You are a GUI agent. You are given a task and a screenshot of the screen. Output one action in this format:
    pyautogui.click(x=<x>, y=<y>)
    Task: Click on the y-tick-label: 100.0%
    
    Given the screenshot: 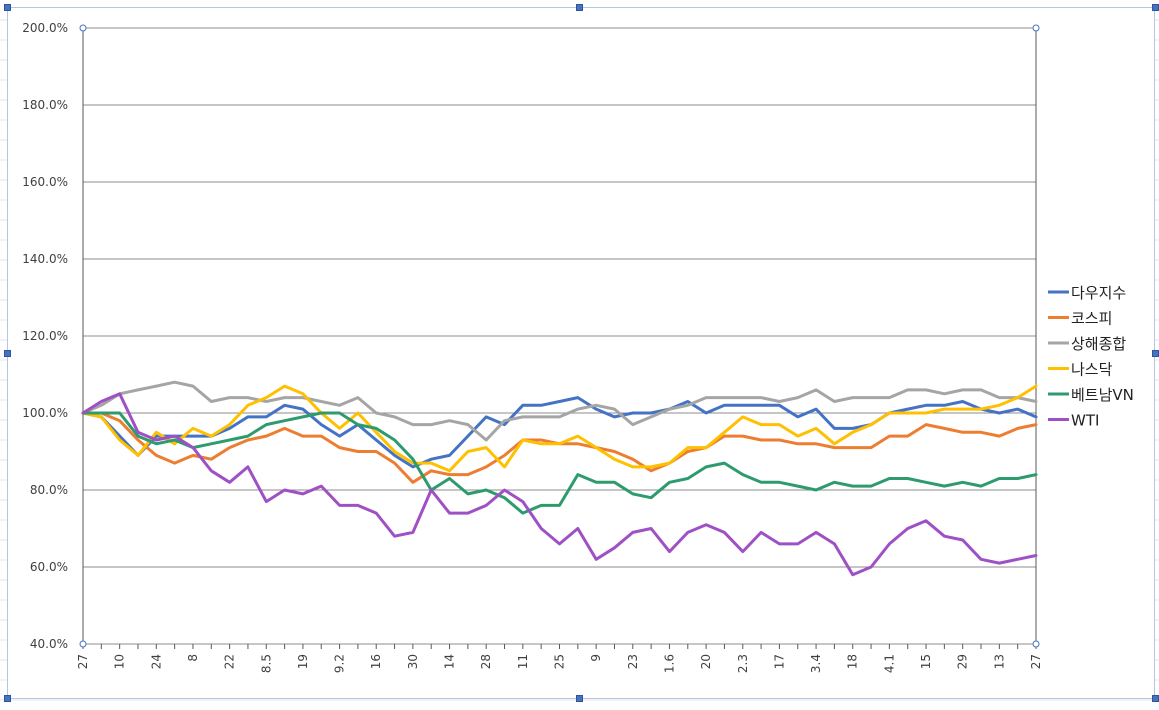 What is the action you would take?
    pyautogui.click(x=45, y=413)
    